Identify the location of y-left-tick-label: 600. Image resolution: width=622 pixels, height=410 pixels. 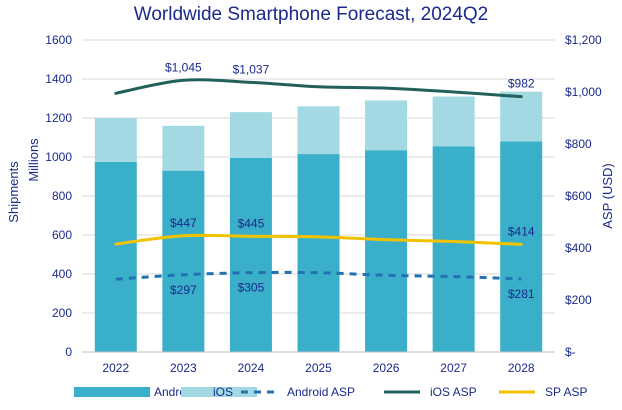
(62, 235).